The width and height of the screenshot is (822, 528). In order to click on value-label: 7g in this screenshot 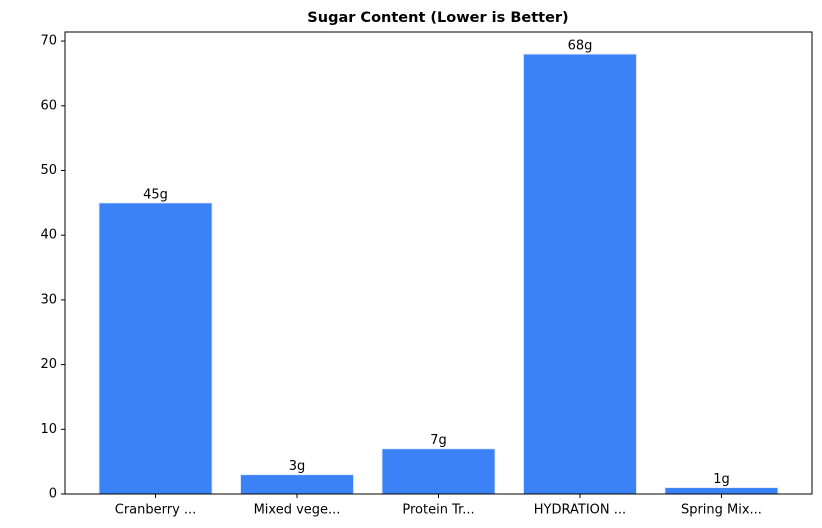, I will do `click(438, 440)`.